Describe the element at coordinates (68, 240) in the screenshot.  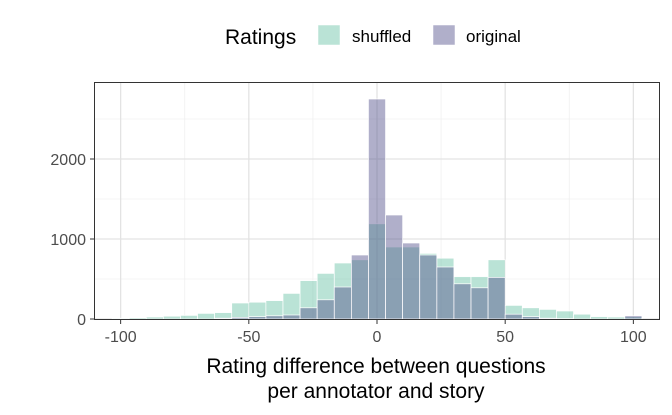
I see `y-tick-label: 1000` at that location.